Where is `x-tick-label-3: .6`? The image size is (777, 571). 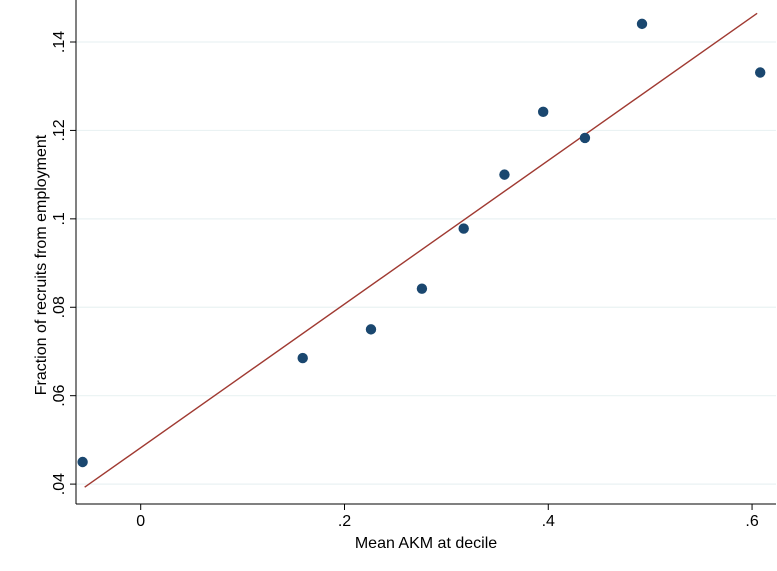
x-tick-label-3: .6 is located at coordinates (751, 521).